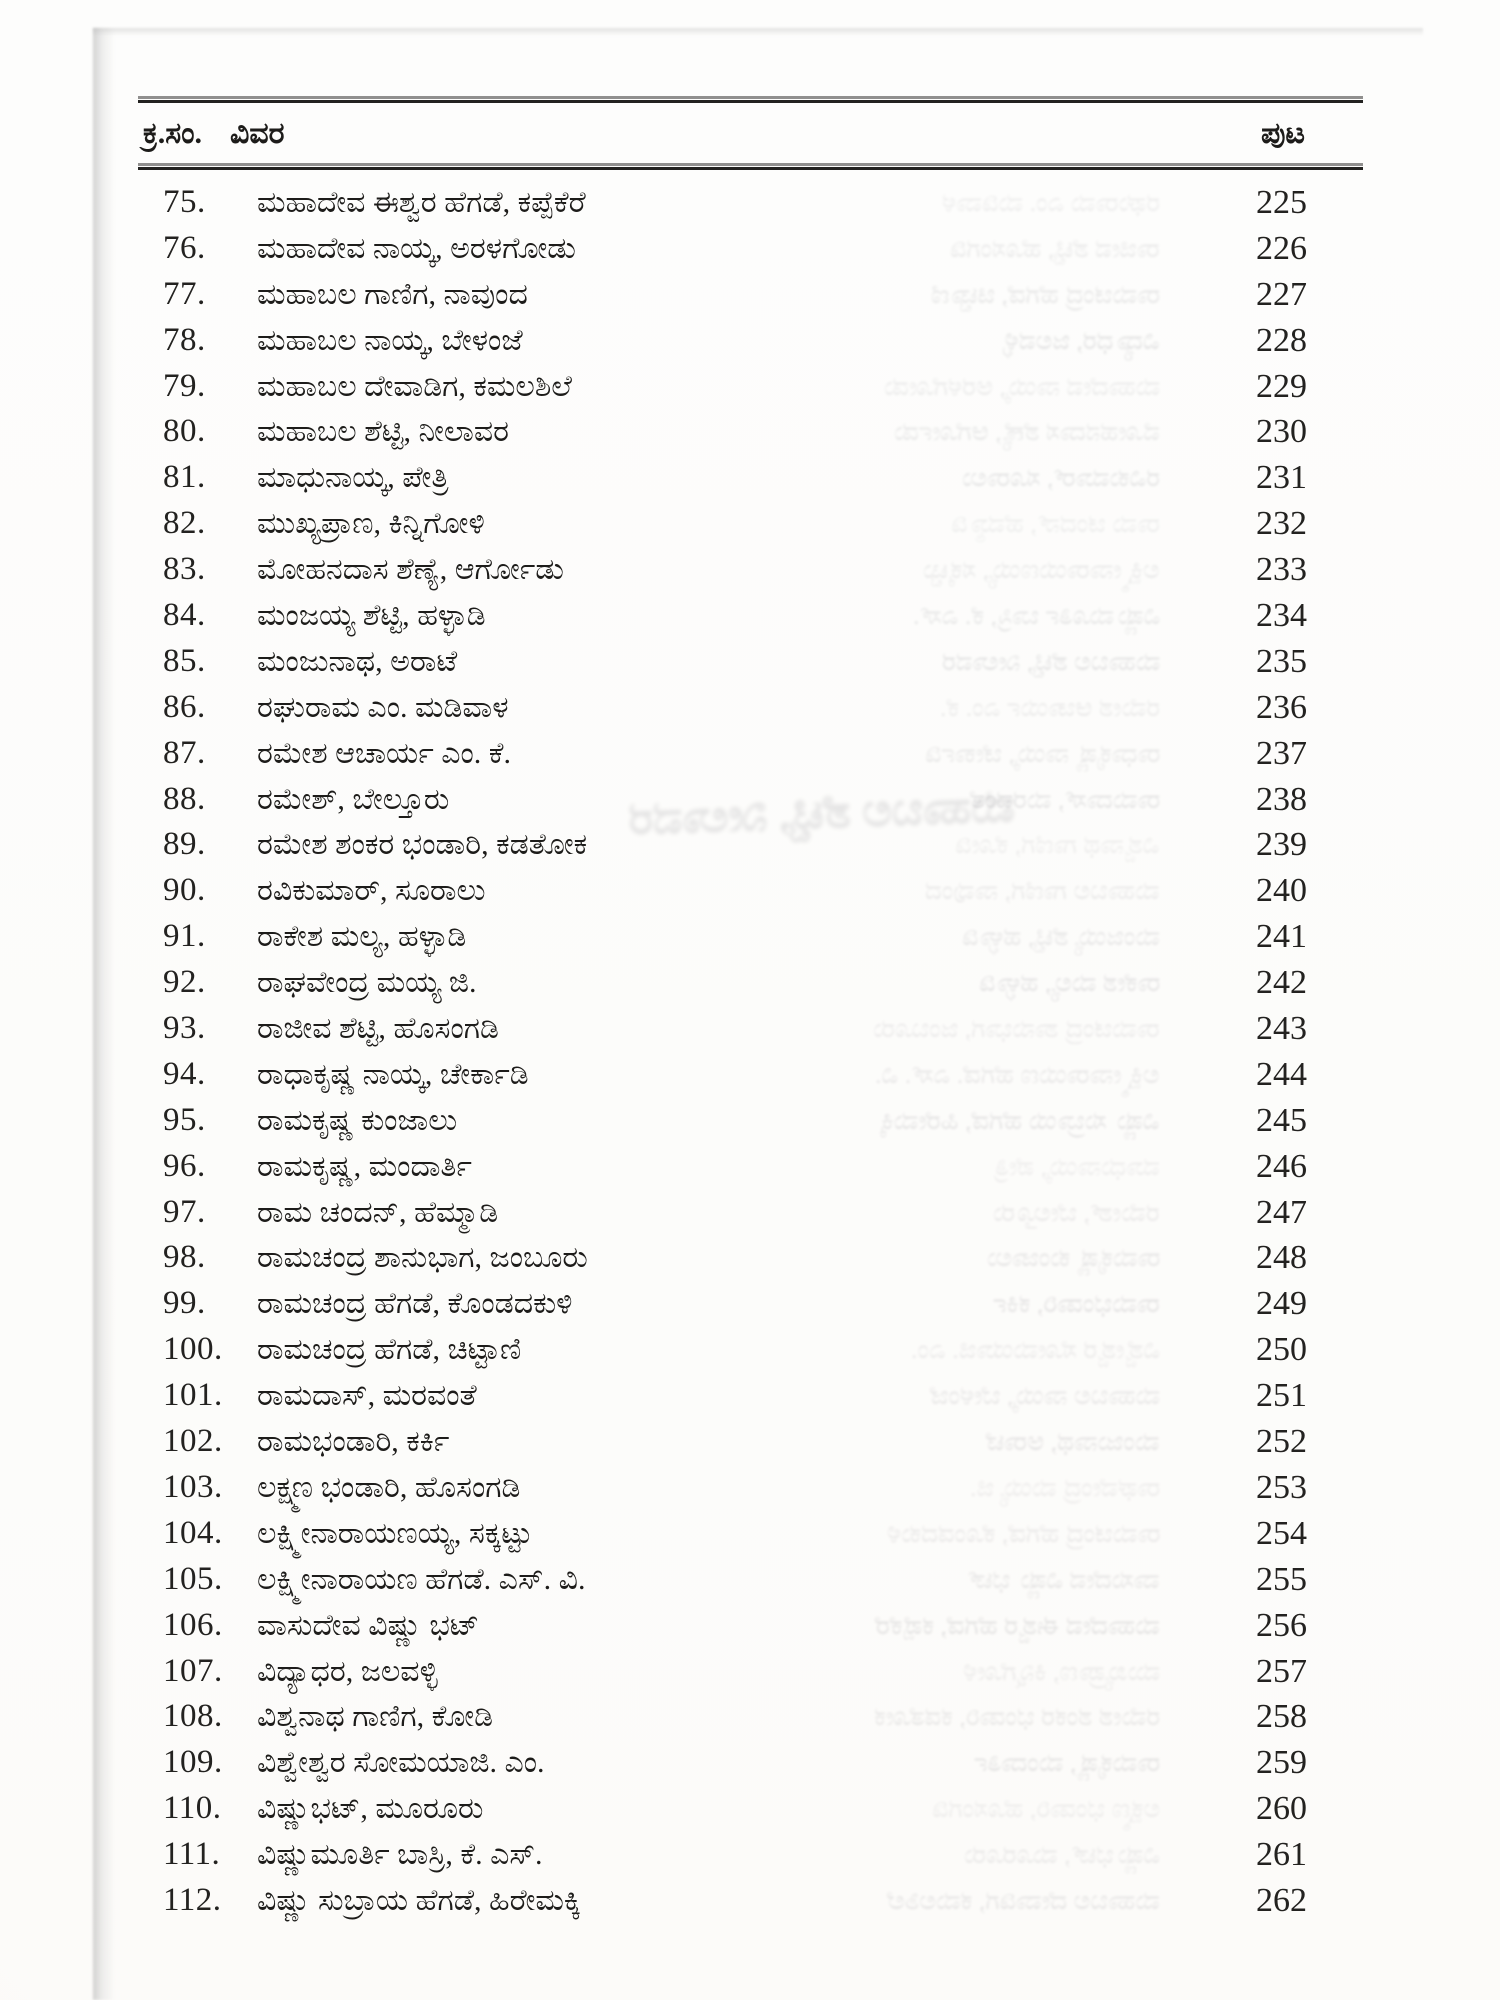 The image size is (1500, 2000). What do you see at coordinates (758, 32) in the screenshot?
I see `scan-edge-top` at bounding box center [758, 32].